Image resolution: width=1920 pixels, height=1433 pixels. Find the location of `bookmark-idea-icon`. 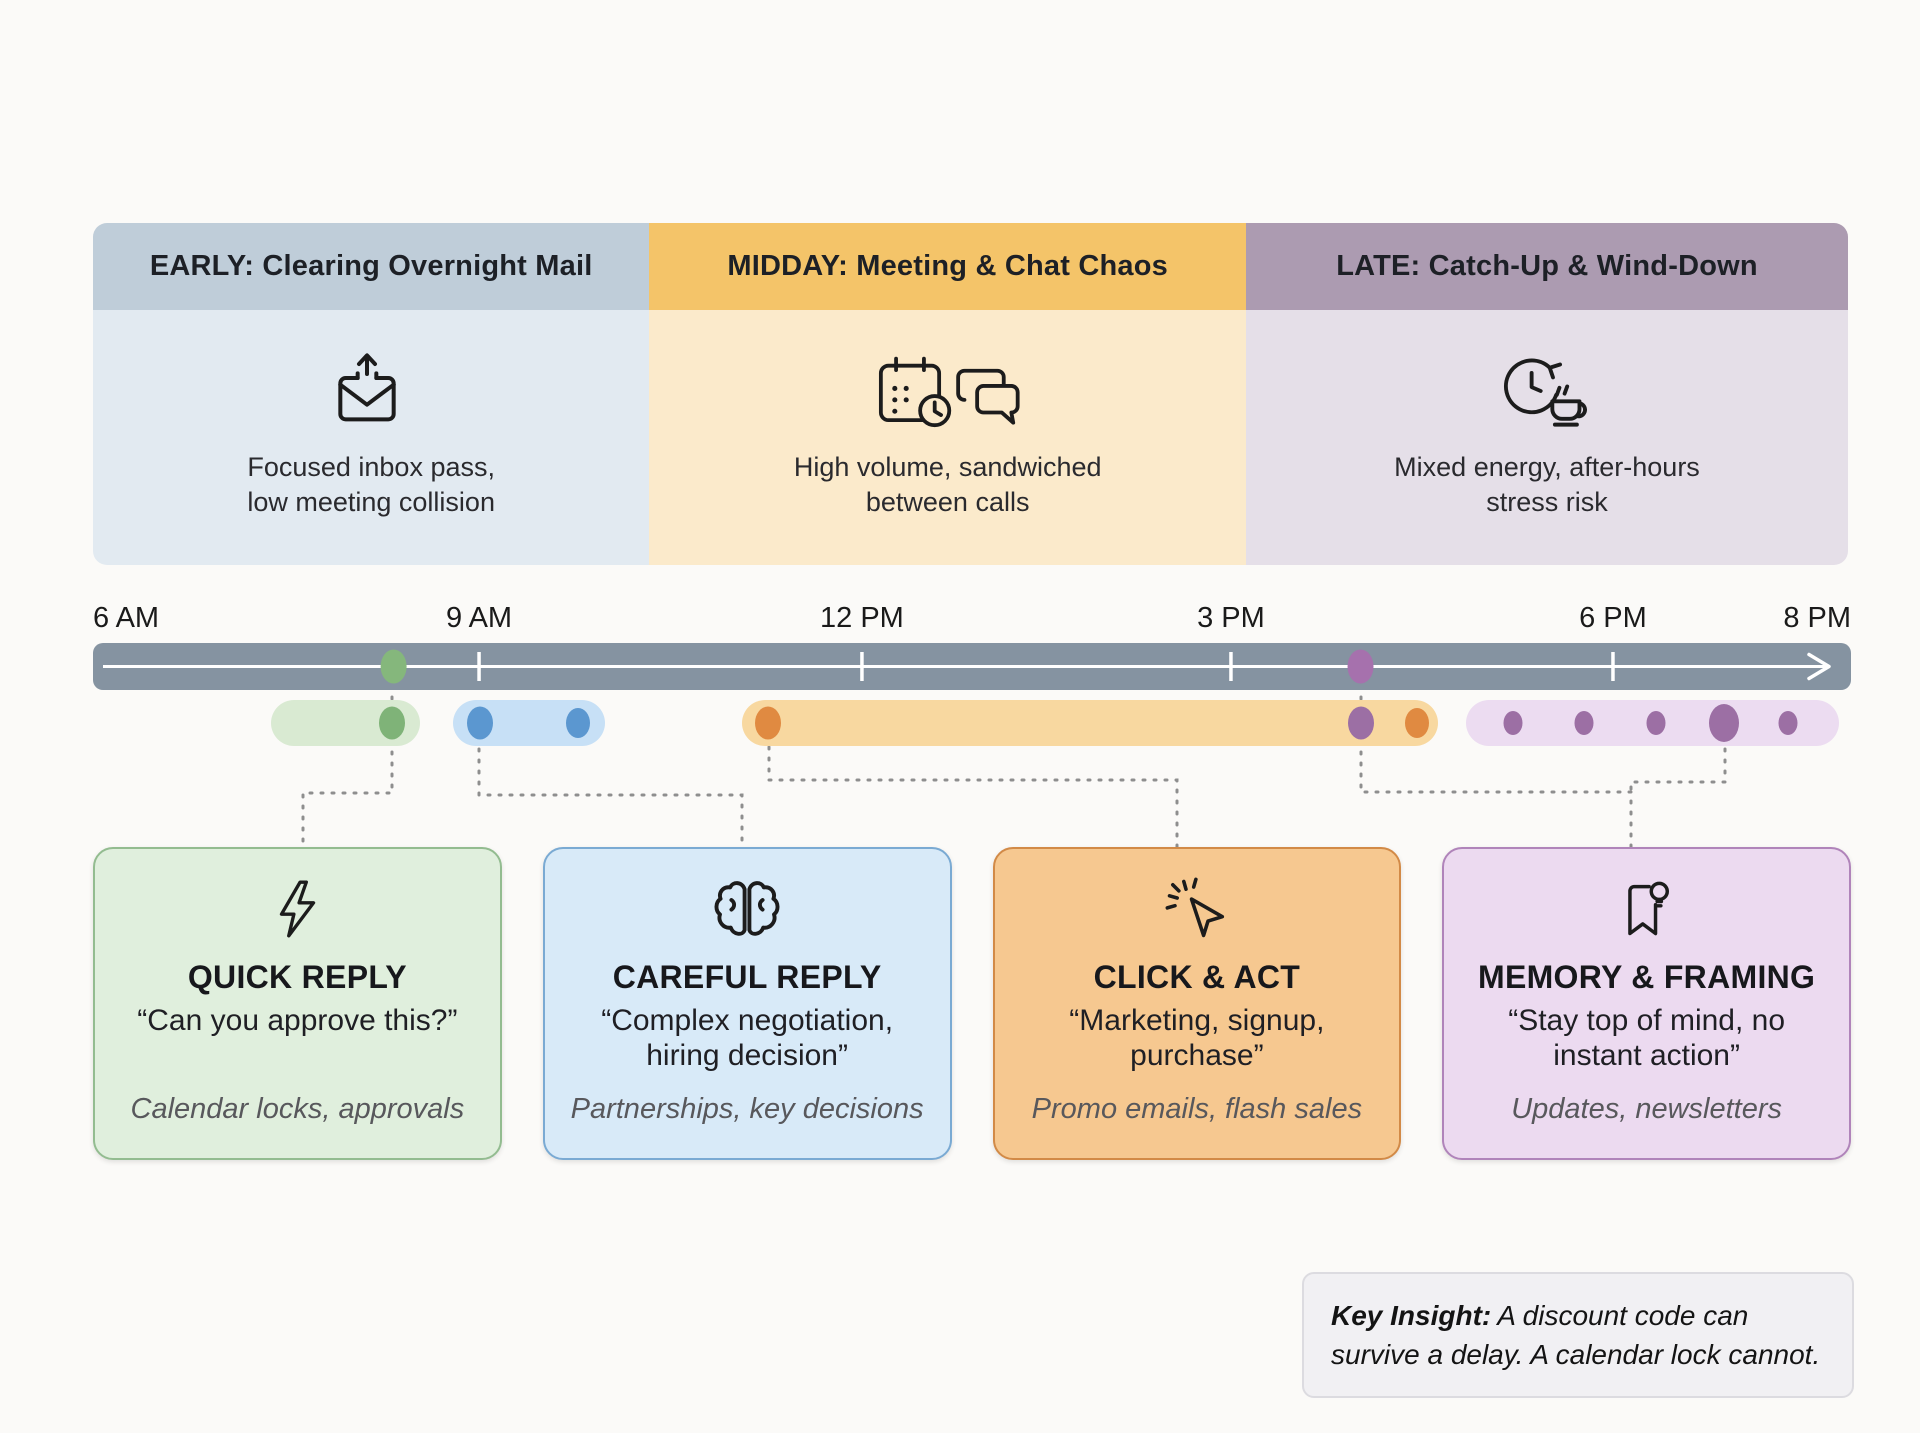

bookmark-idea-icon is located at coordinates (1647, 909).